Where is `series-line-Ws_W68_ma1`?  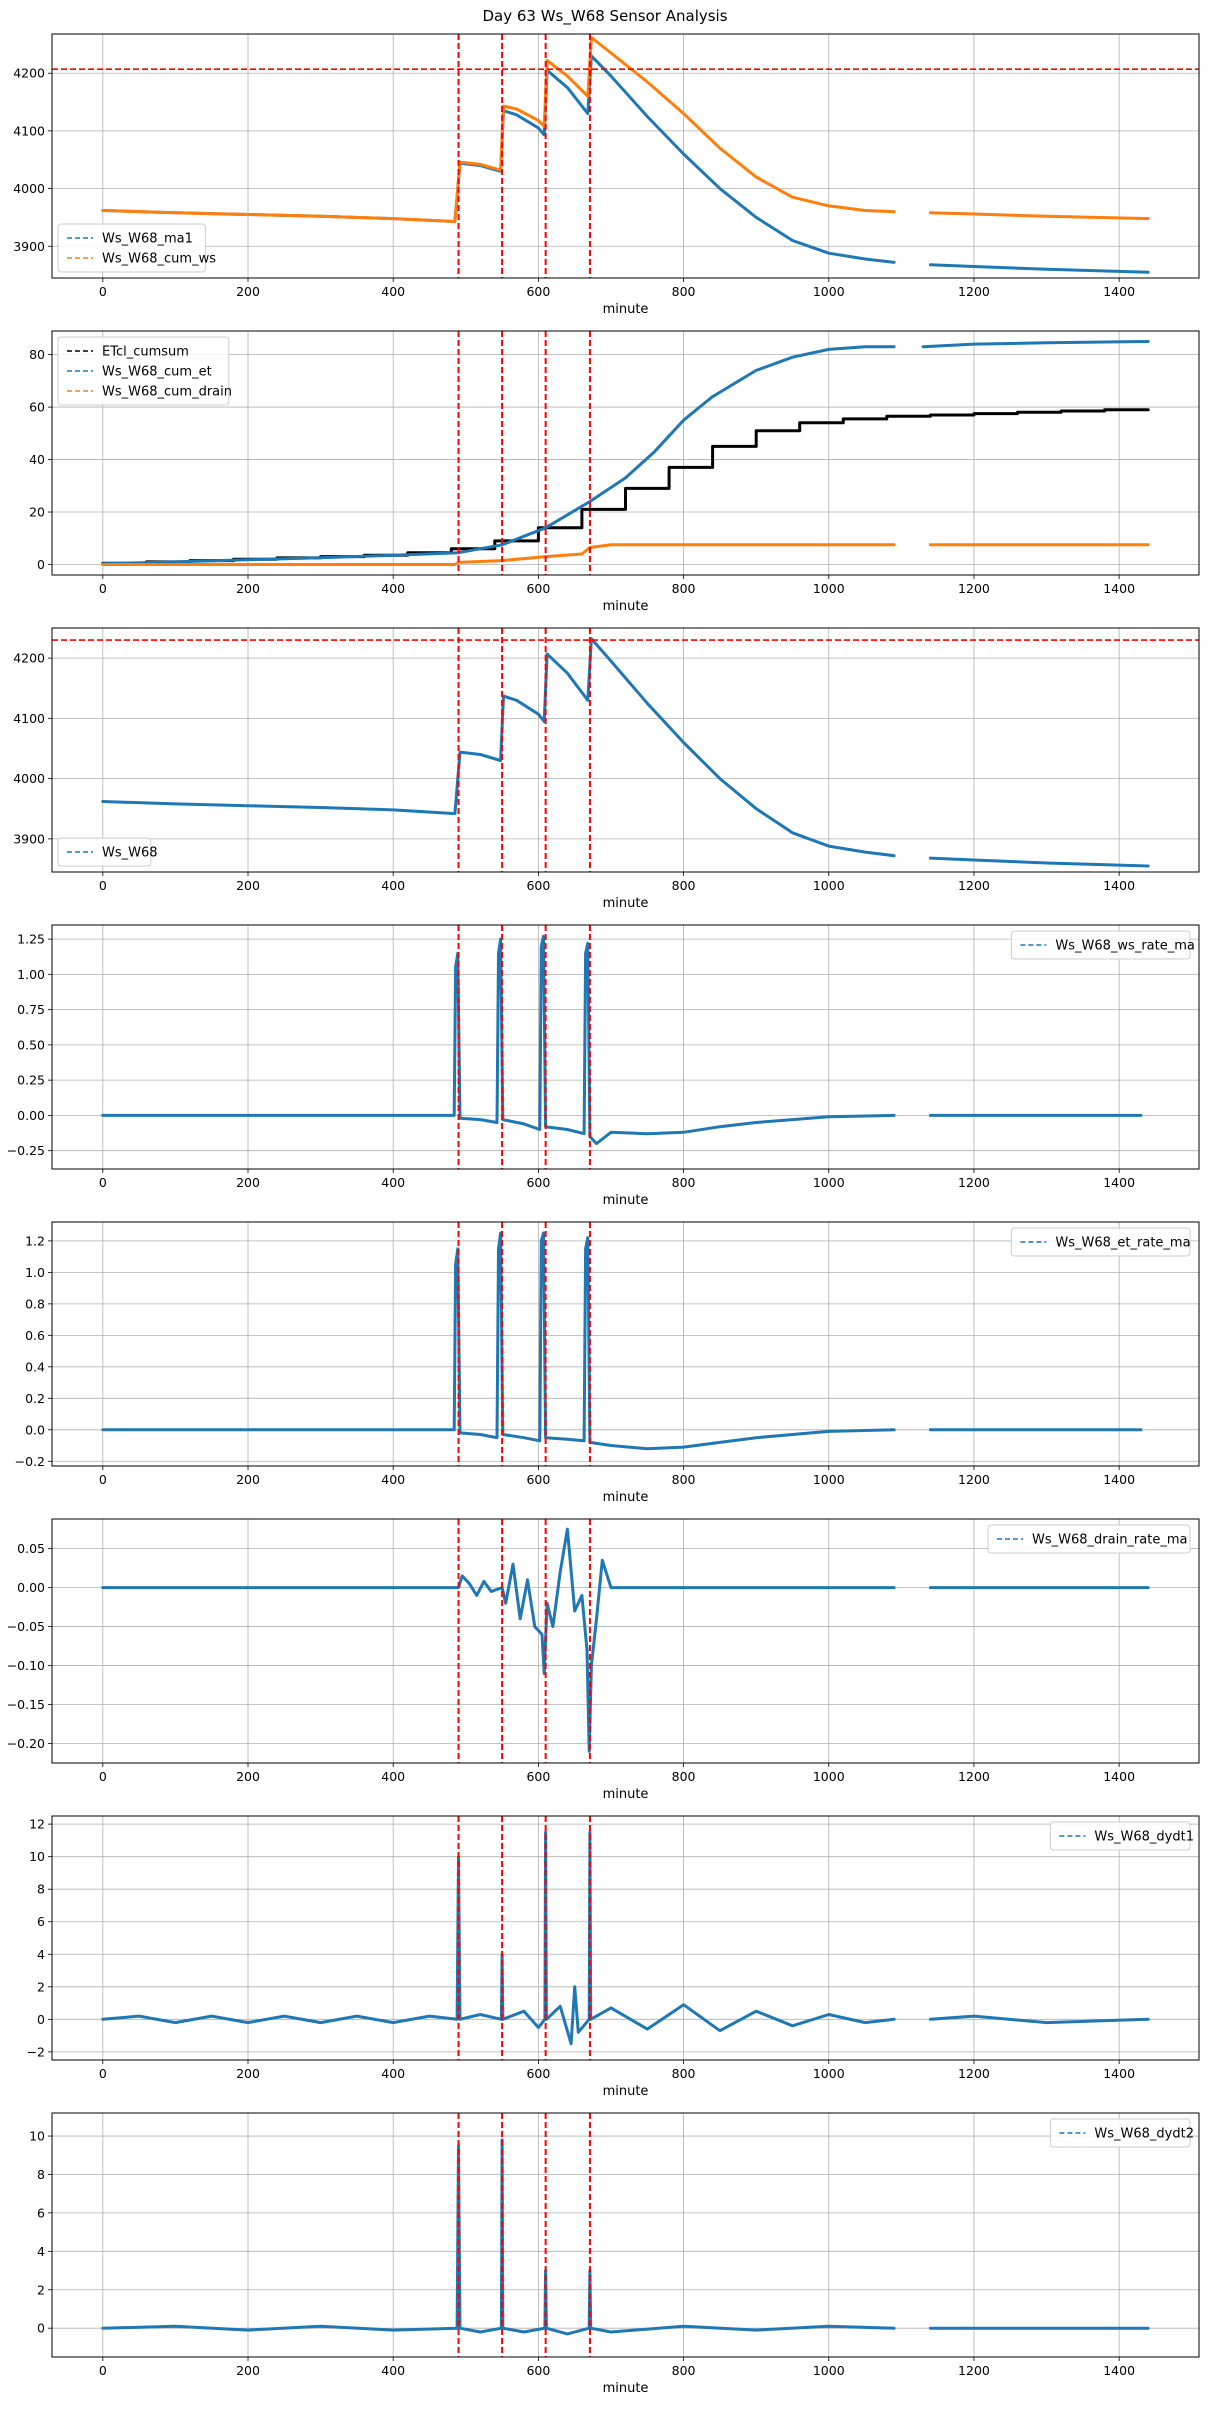 series-line-Ws_W68_ma1 is located at coordinates (1039, 268).